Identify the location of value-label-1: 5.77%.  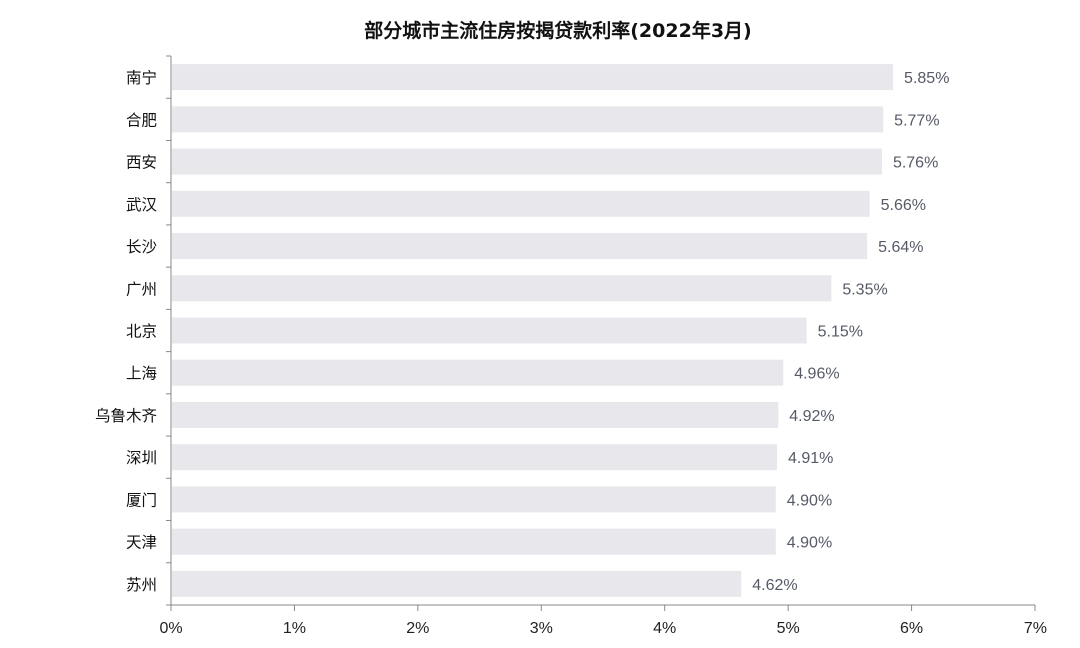
(916, 120).